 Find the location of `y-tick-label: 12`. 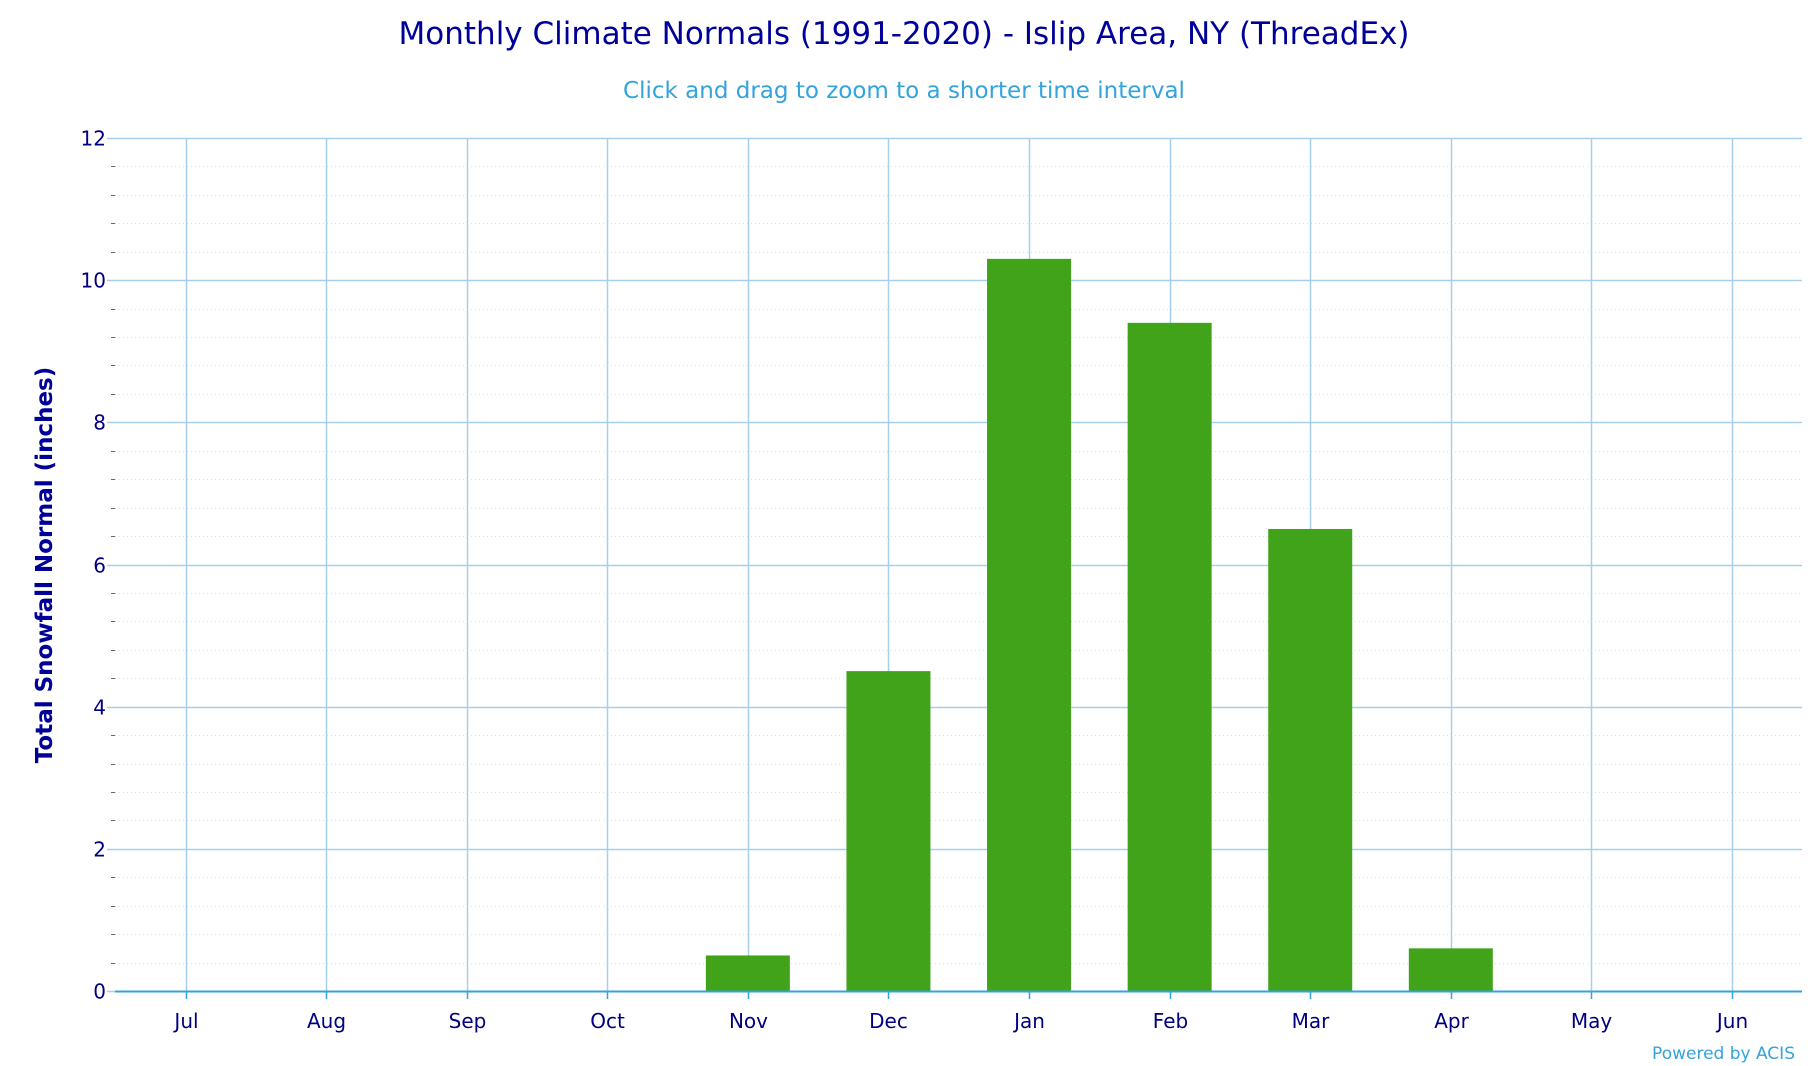

y-tick-label: 12 is located at coordinates (93, 139).